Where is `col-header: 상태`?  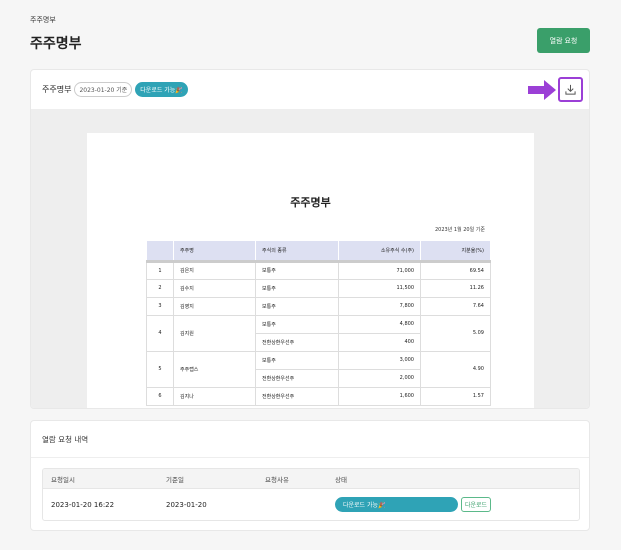 col-header: 상태 is located at coordinates (341, 479).